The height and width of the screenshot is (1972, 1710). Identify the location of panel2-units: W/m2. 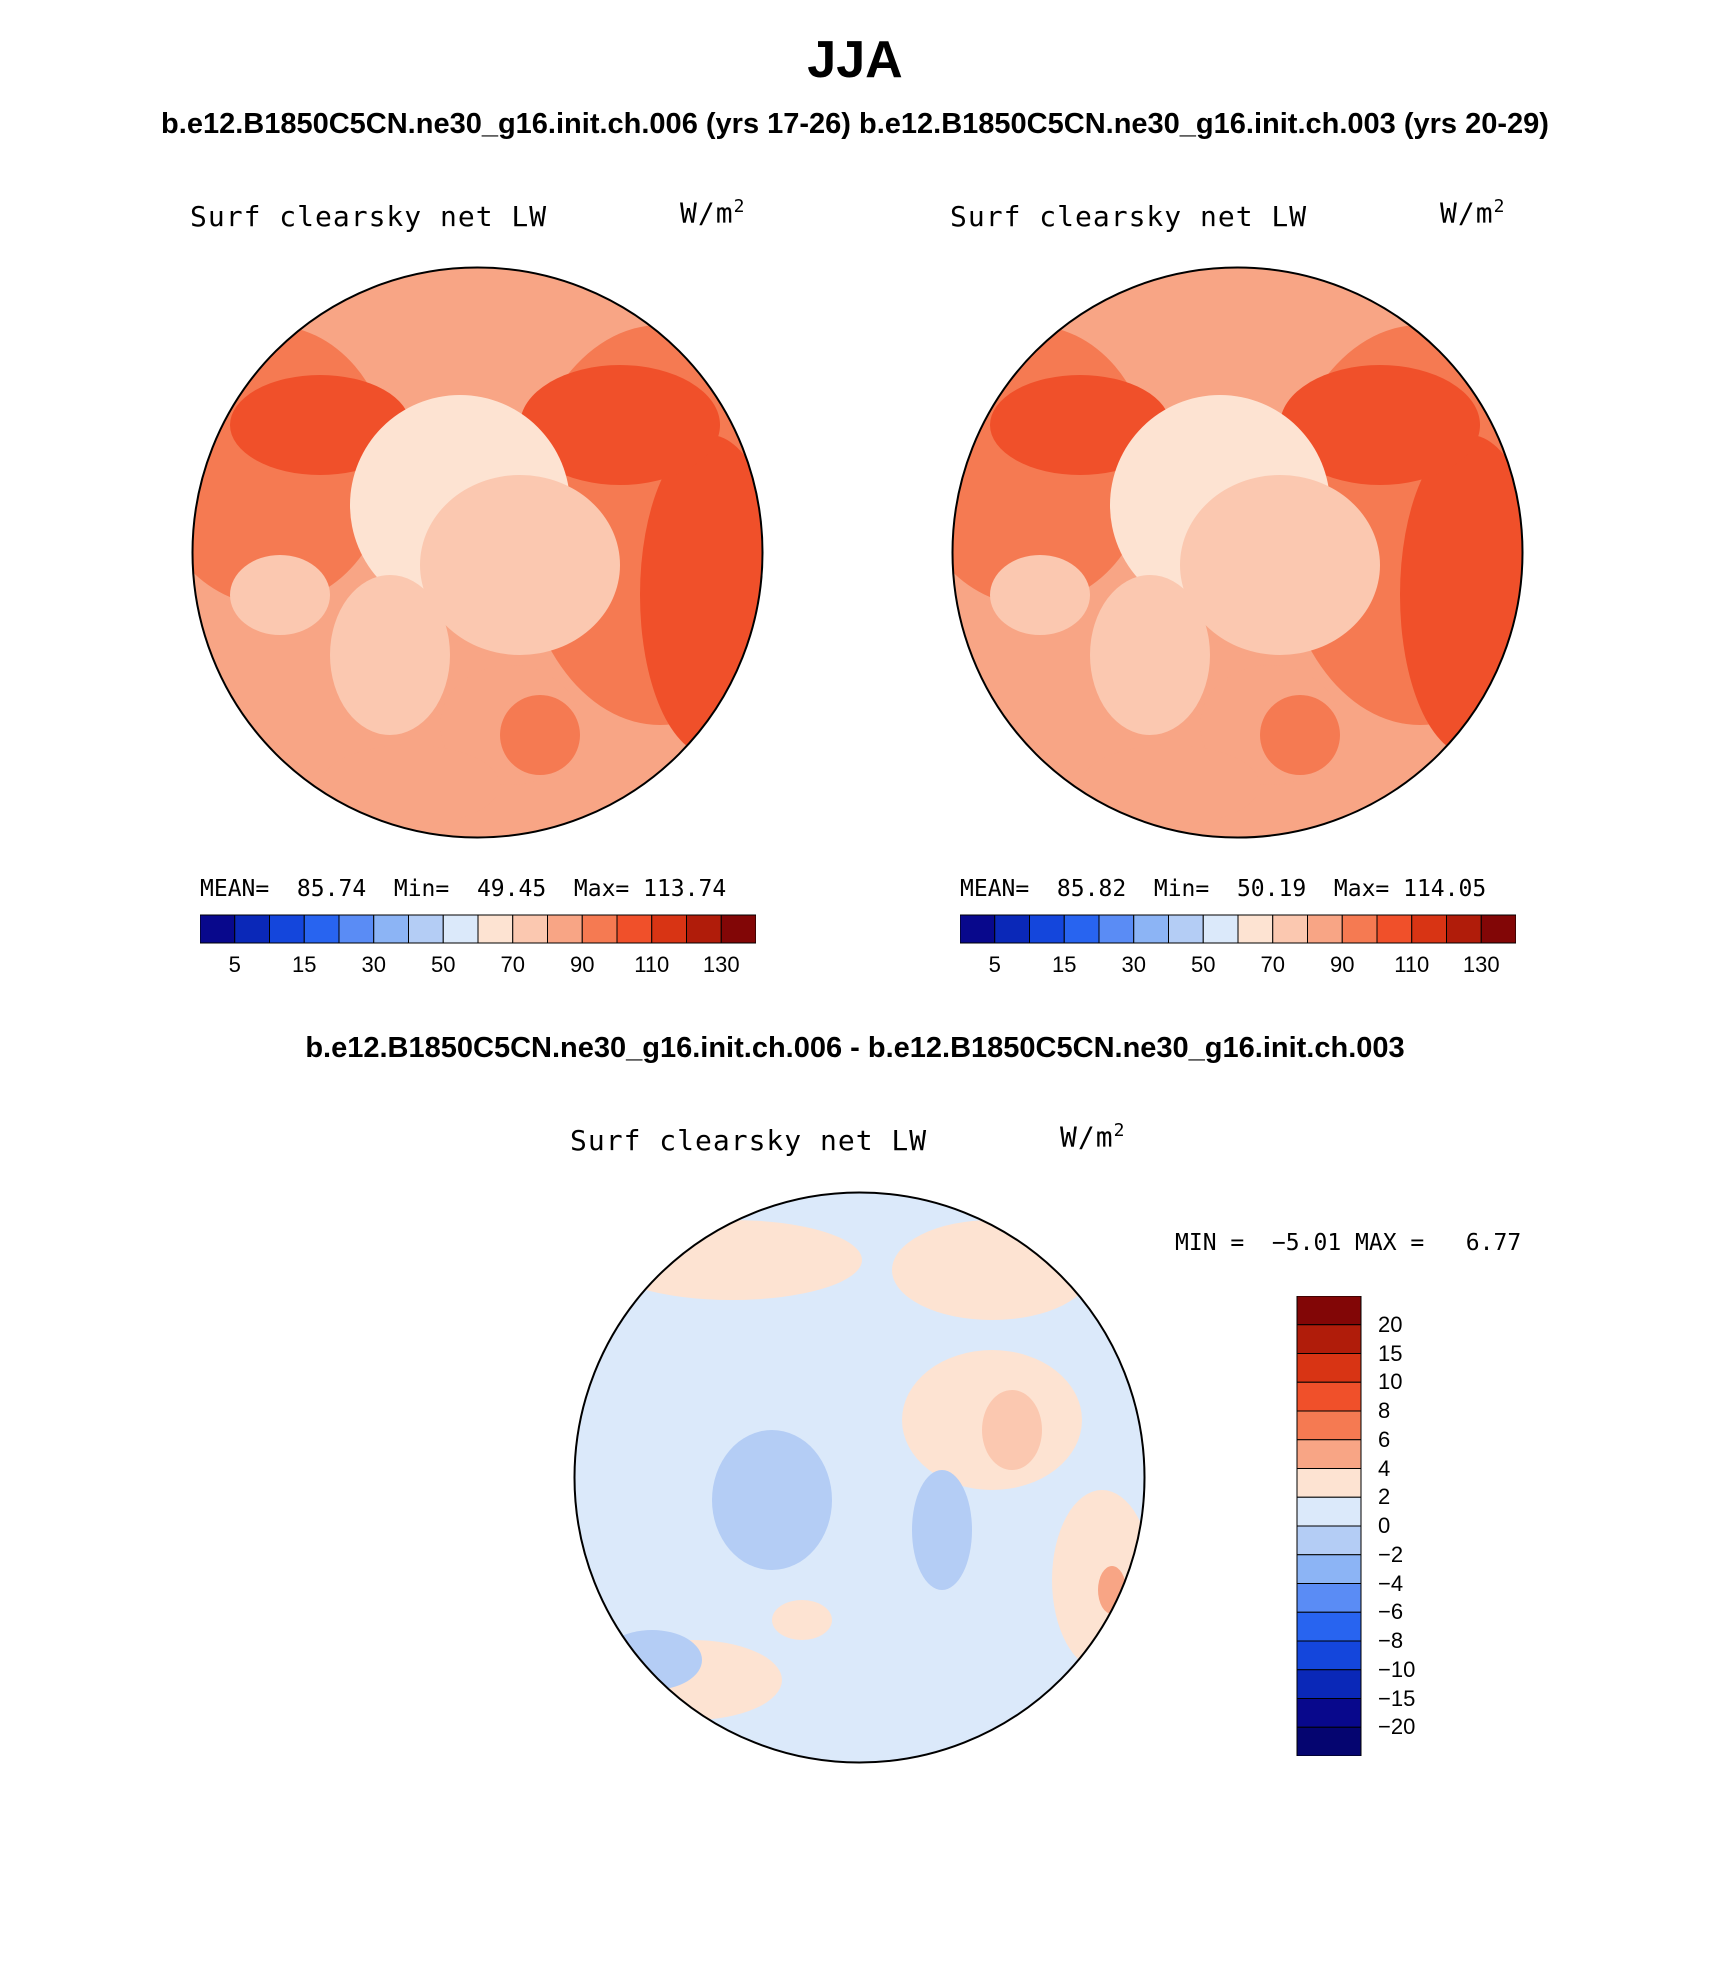
(1473, 213).